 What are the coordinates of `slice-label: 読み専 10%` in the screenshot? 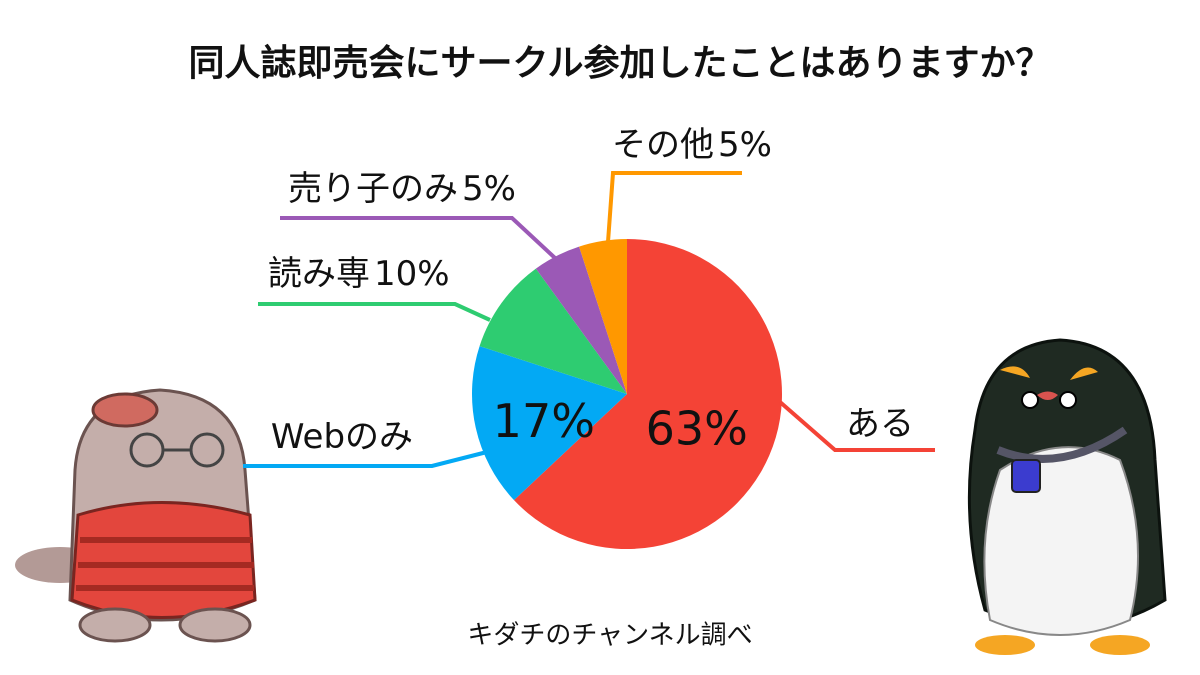 It's located at (359, 274).